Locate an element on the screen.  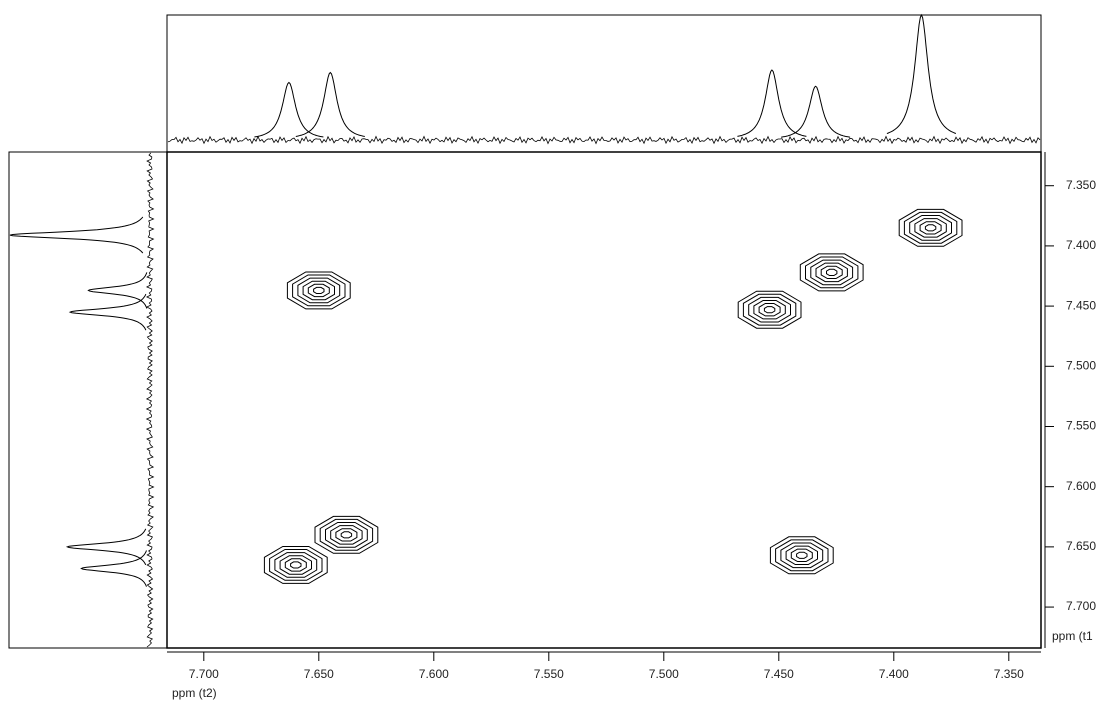
y-tick-label: 7.500 is located at coordinates (1081, 365).